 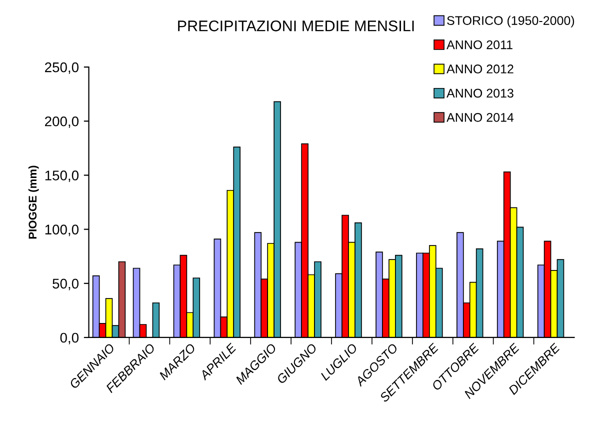 I want to click on chart-title: PRECIPITAZIONI MEDIE MENSILI, so click(x=296, y=26).